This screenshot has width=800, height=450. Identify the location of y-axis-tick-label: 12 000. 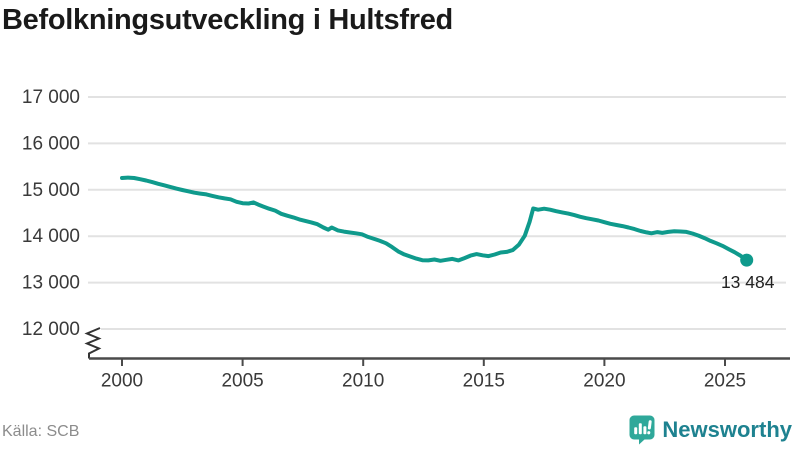
(51, 329).